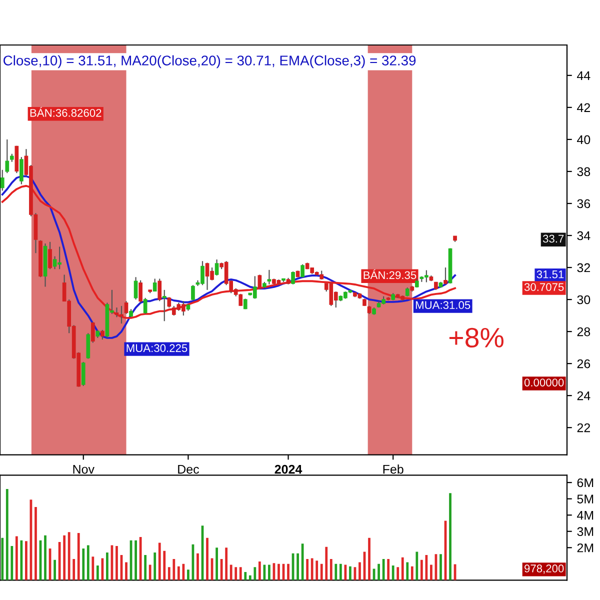  What do you see at coordinates (583, 203) in the screenshot?
I see `y-tick-label: 36` at bounding box center [583, 203].